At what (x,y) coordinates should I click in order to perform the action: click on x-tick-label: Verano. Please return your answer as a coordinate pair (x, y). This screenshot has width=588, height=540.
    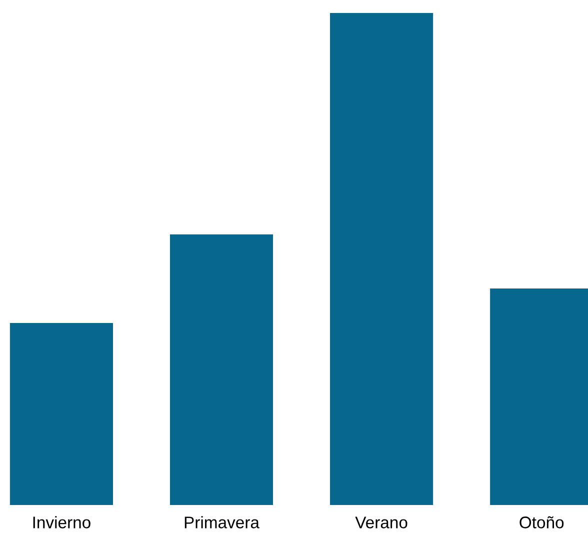
    Looking at the image, I should click on (381, 522).